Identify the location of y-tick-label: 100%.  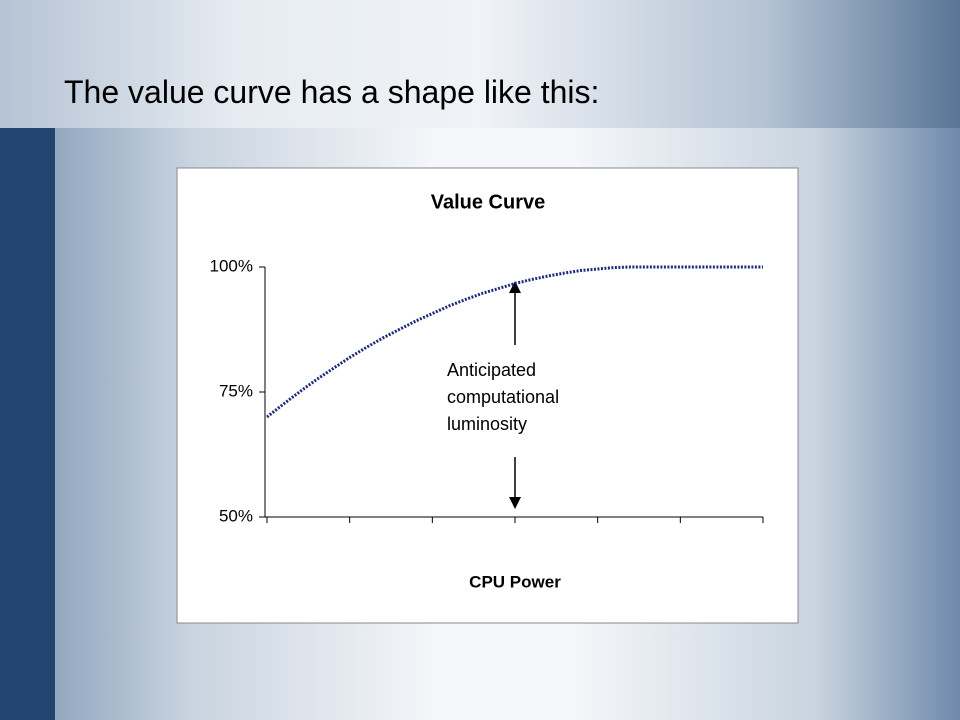
(231, 265).